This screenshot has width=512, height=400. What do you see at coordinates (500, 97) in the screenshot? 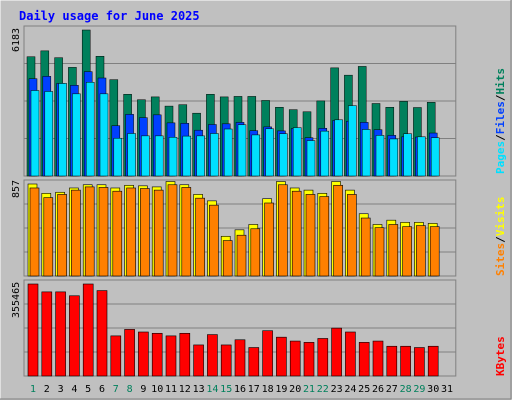
I see `legend-sep-2: /` at bounding box center [500, 97].